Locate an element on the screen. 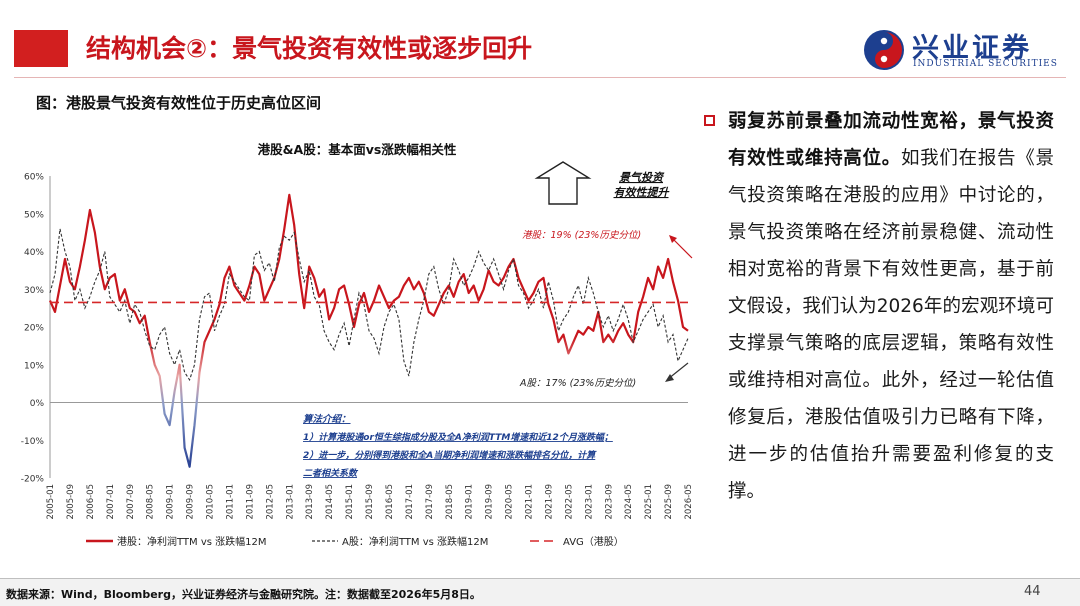 This screenshot has height=606, width=1080. chart-title: 港股&A股：基本面vs涨跌幅相关性 is located at coordinates (357, 149).